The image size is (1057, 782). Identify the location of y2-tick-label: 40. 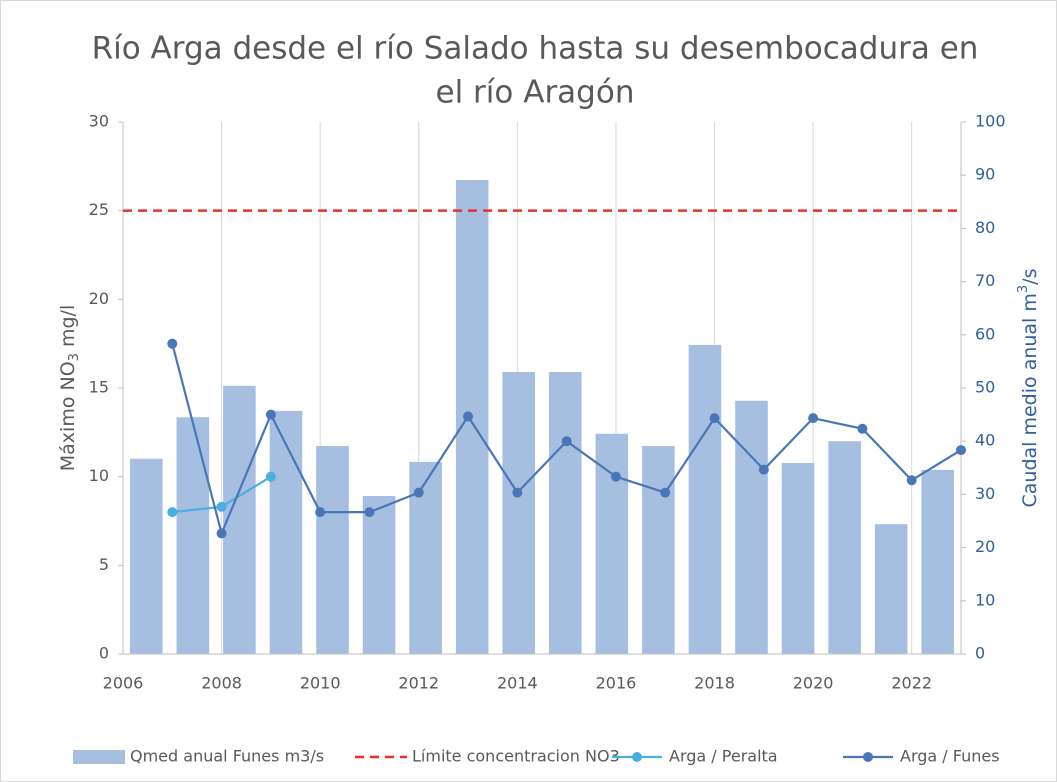
(985, 440).